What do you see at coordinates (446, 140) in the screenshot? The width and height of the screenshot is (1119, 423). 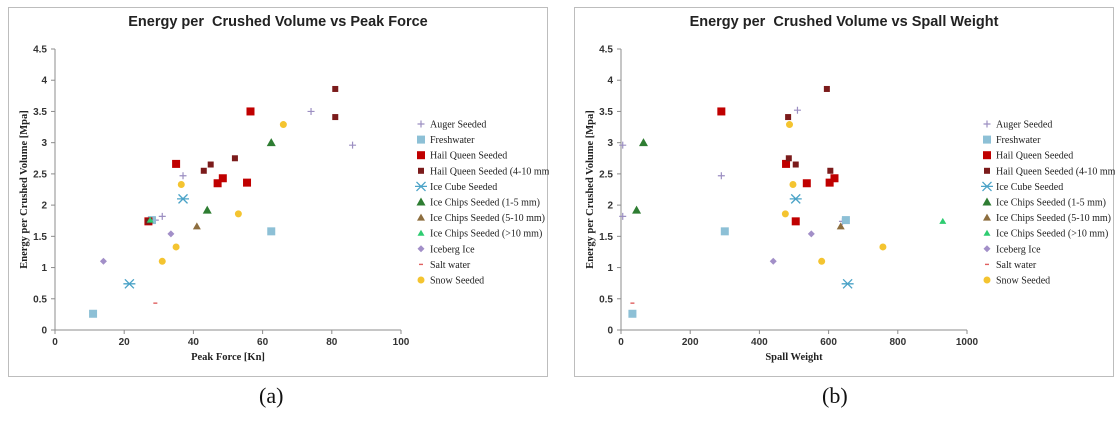 I see `legend-item-freshwater: Freshwater` at bounding box center [446, 140].